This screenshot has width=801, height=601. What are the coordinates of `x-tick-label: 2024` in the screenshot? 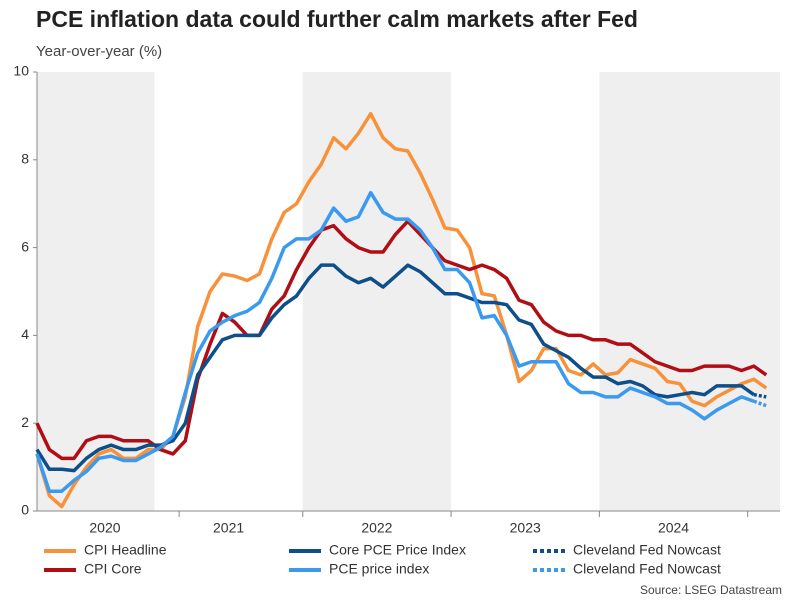 It's located at (673, 528).